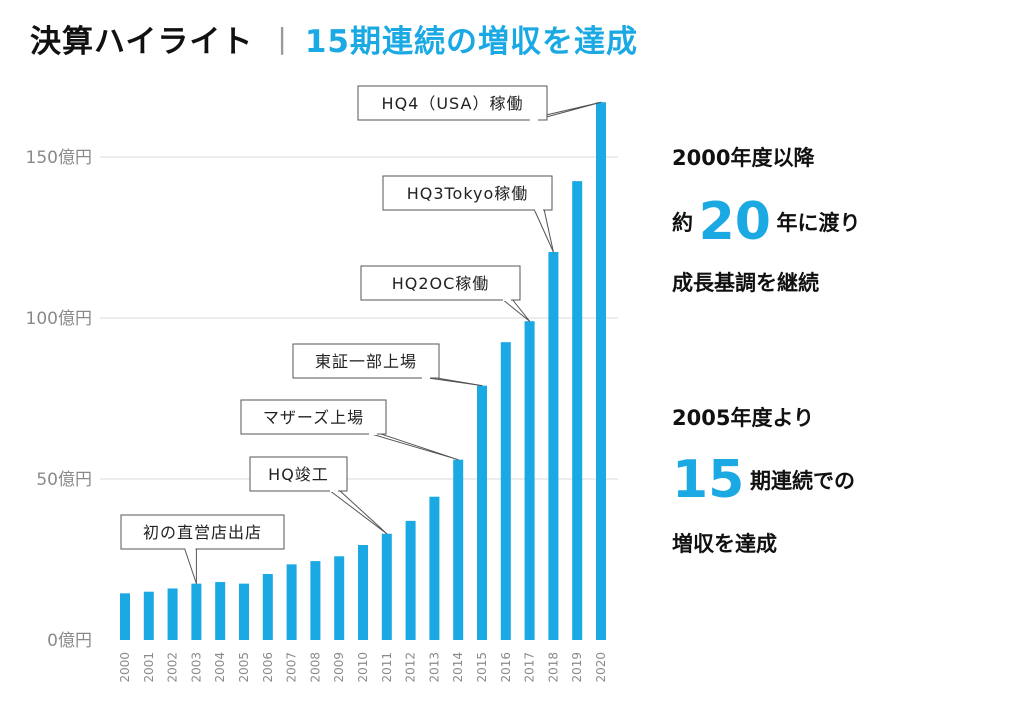  I want to click on side-block2-line2: 15 期連続での, so click(763, 480).